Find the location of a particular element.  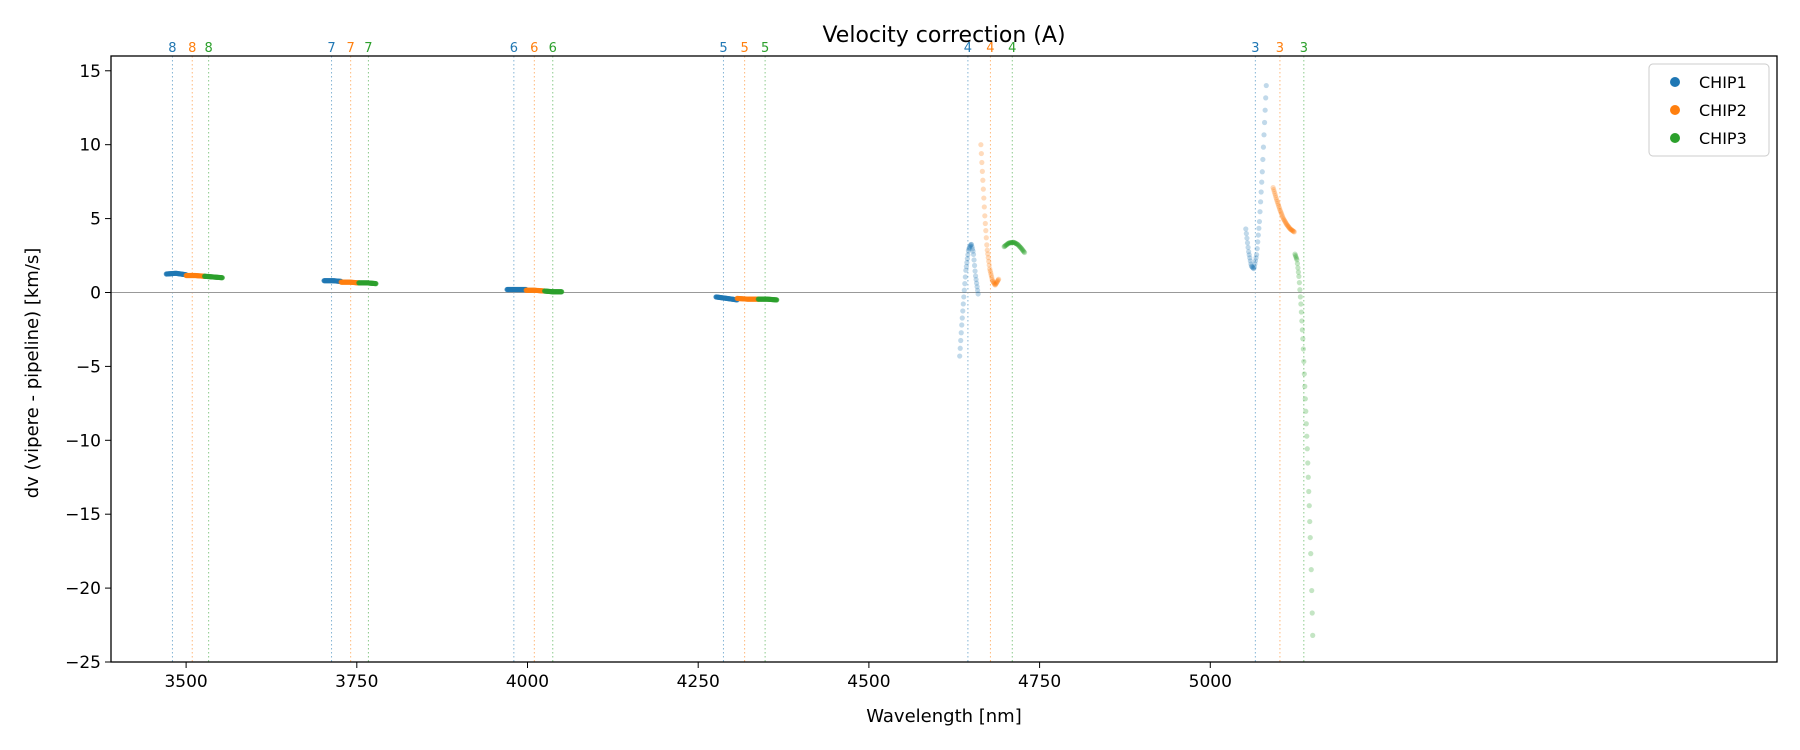

x-tick-label: 4000 is located at coordinates (527, 682).